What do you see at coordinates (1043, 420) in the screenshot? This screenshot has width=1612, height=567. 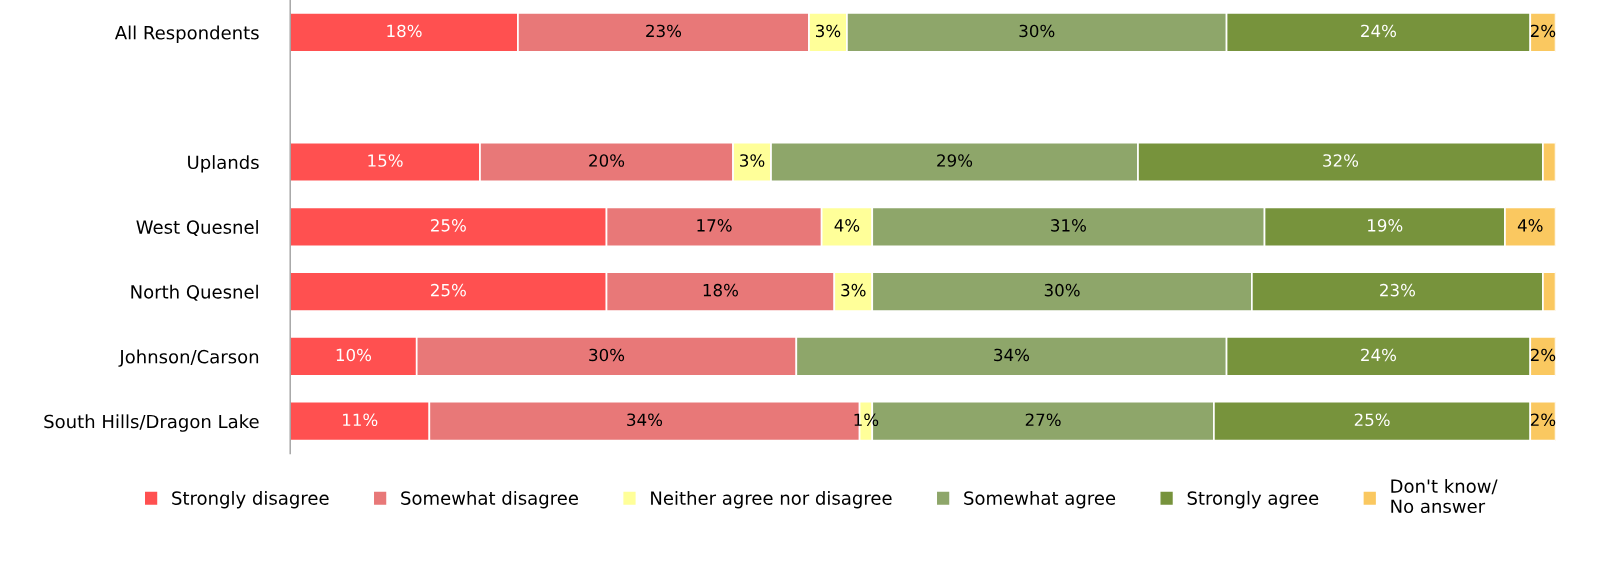 I see `data-label: 27%` at bounding box center [1043, 420].